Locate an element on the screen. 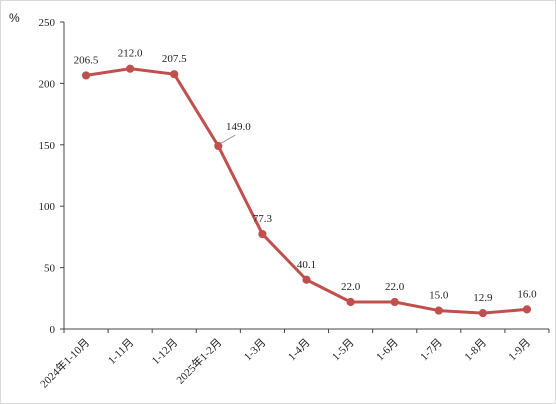  data-label-leader is located at coordinates (228, 139).